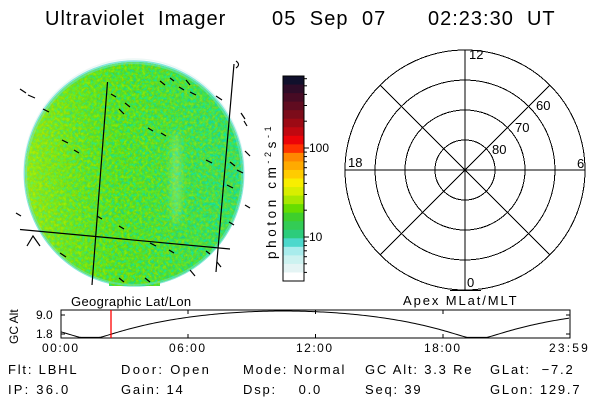 The image size is (600, 400). Describe the element at coordinates (499, 149) in the screenshot. I see `svg-text: 80` at that location.